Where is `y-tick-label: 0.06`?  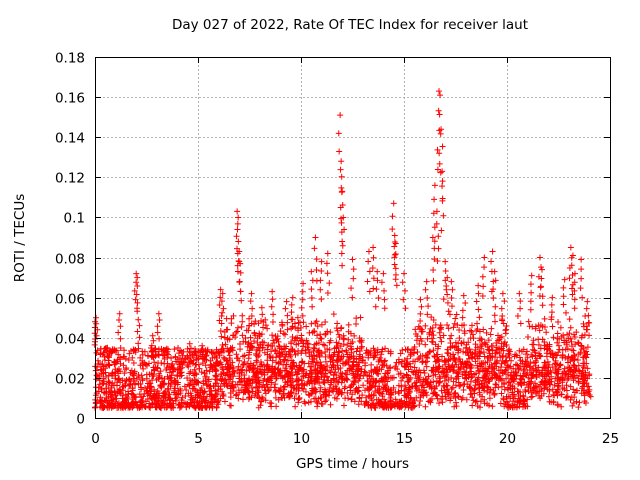
y-tick-label: 0.06 is located at coordinates (70, 300).